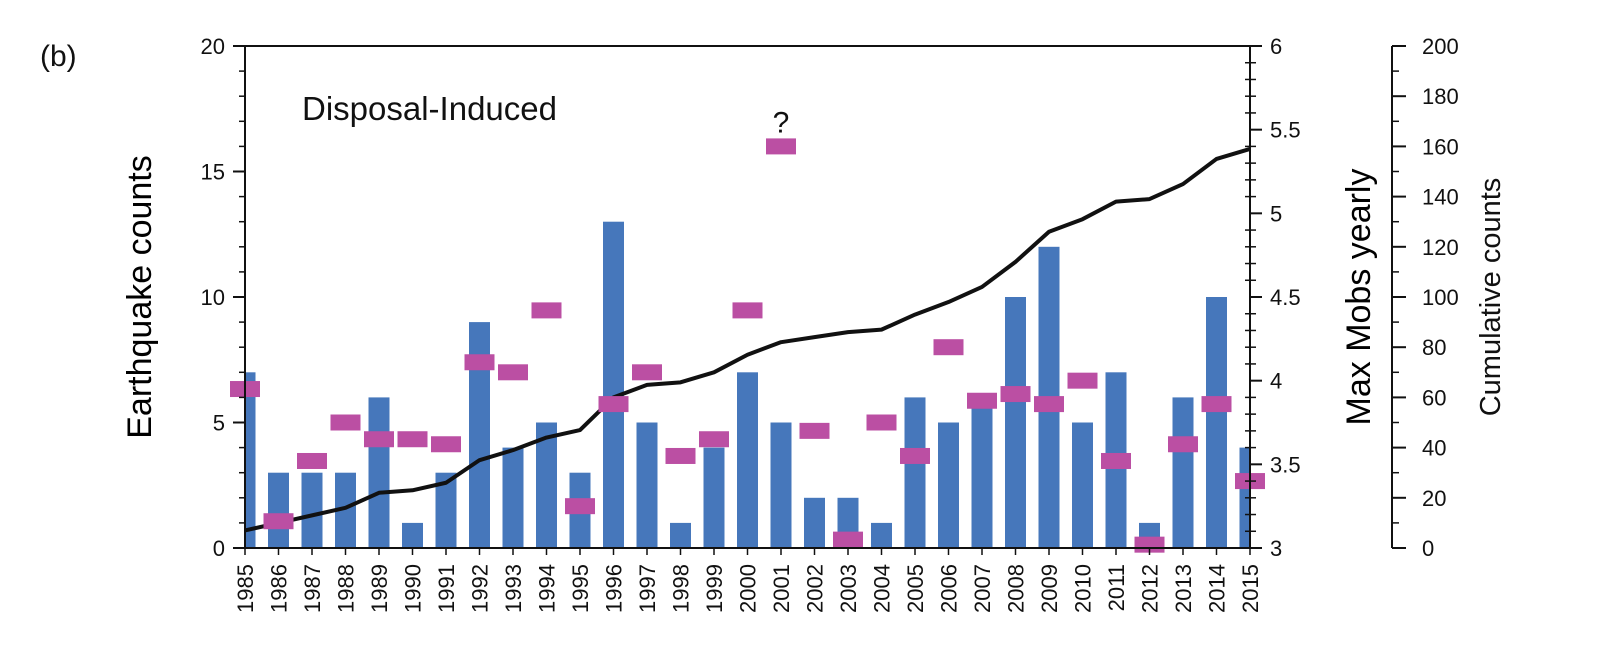 This screenshot has height=659, width=1600. Describe the element at coordinates (1434, 397) in the screenshot. I see `y3-tick-label-60: 60` at that location.